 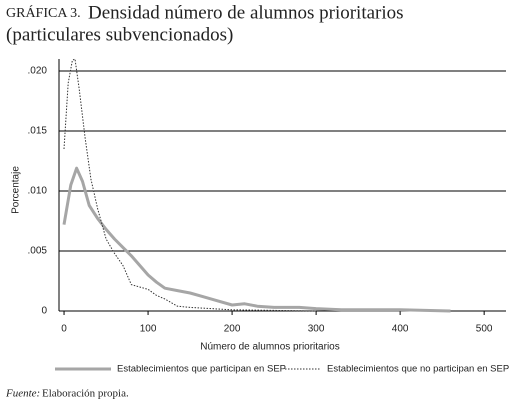 I want to click on x-tick-label: 100, so click(x=148, y=329).